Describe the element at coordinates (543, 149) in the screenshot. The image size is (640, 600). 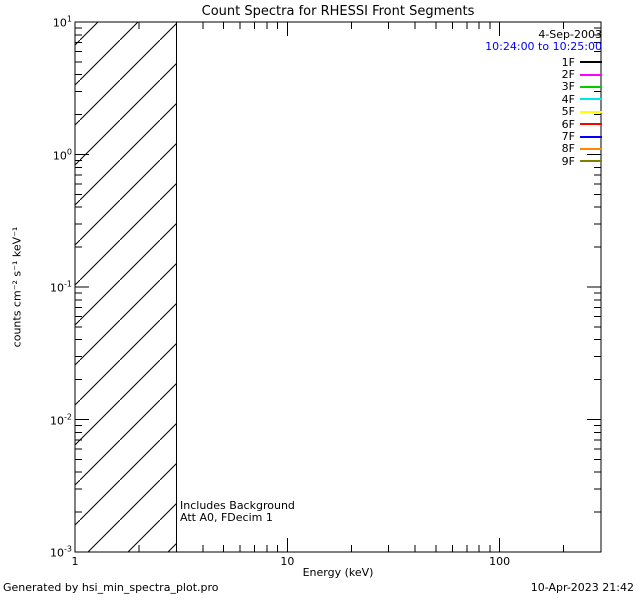
I see `legend-entry: 8F` at that location.